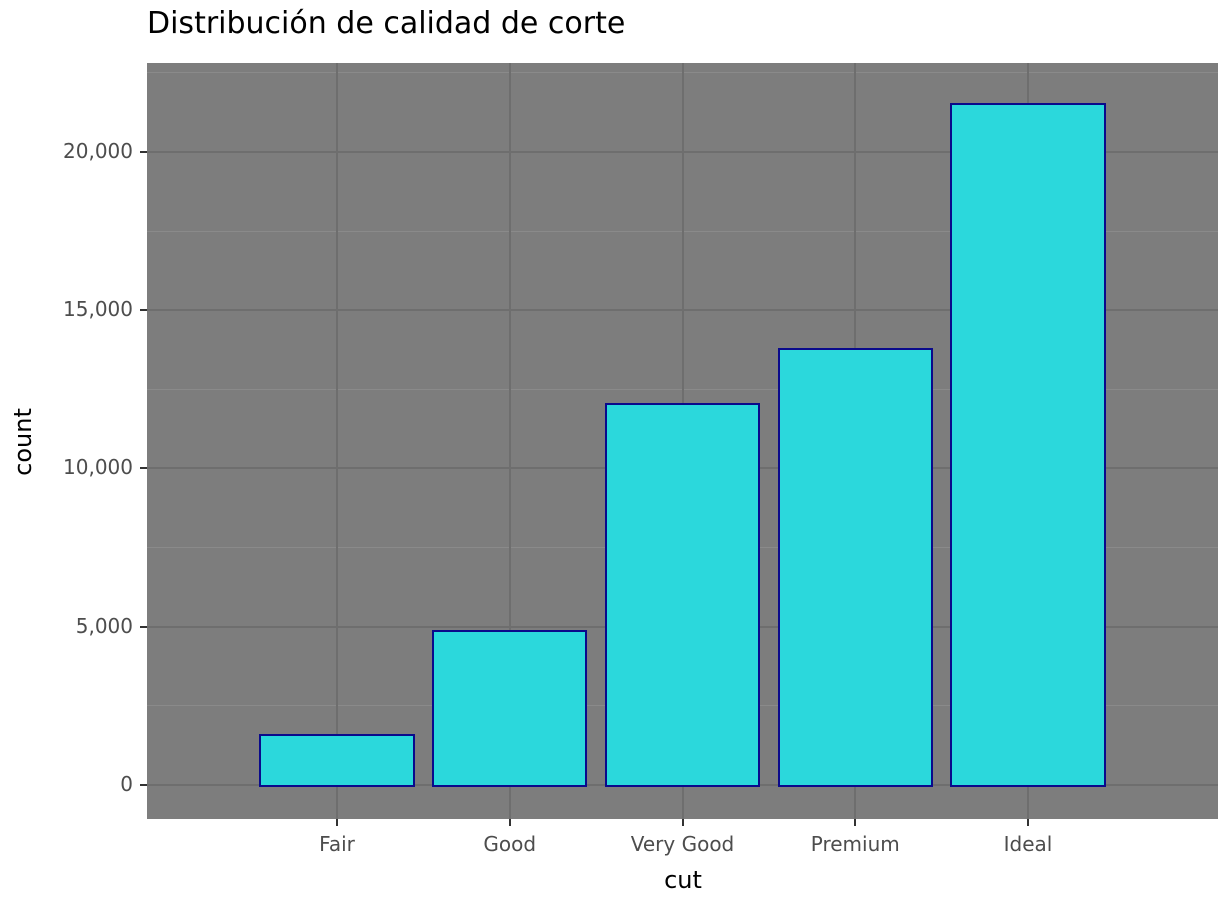 The width and height of the screenshot is (1228, 921). Describe the element at coordinates (855, 844) in the screenshot. I see `x-tick-label: Premium` at that location.